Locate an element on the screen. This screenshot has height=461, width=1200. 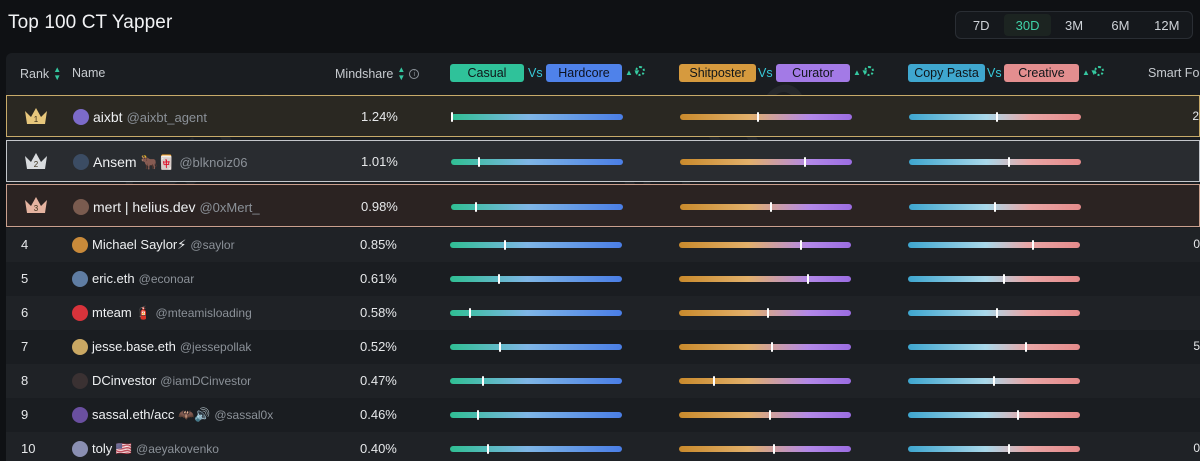
curator-pill: Curator is located at coordinates (813, 73).